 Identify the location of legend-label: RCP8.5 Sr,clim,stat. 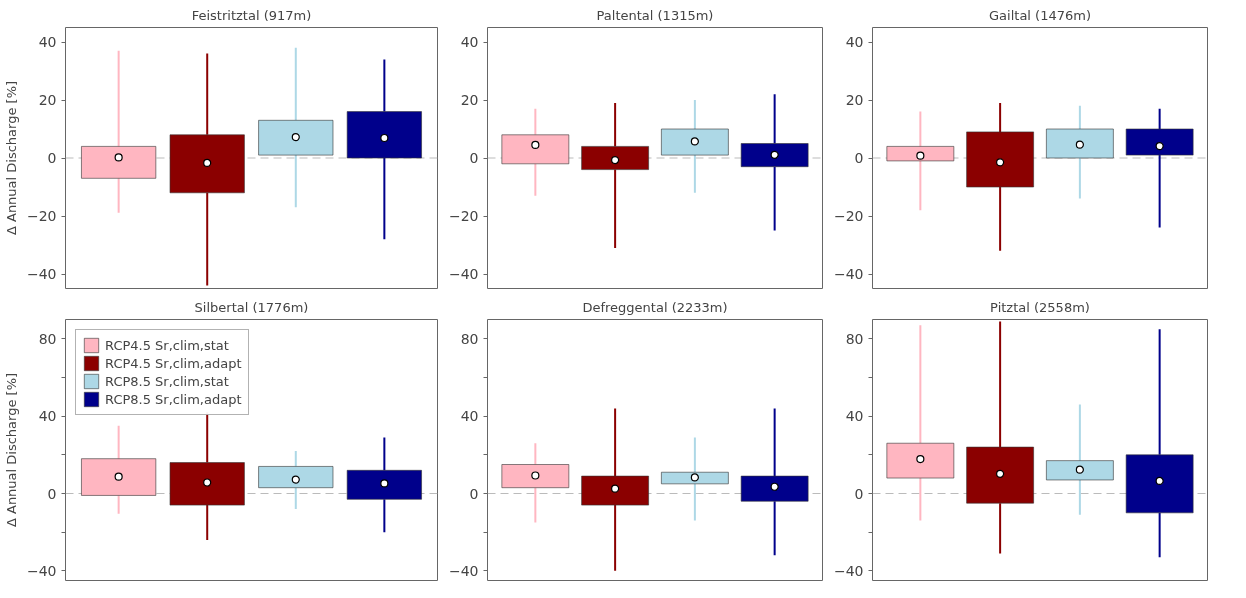
(167, 381).